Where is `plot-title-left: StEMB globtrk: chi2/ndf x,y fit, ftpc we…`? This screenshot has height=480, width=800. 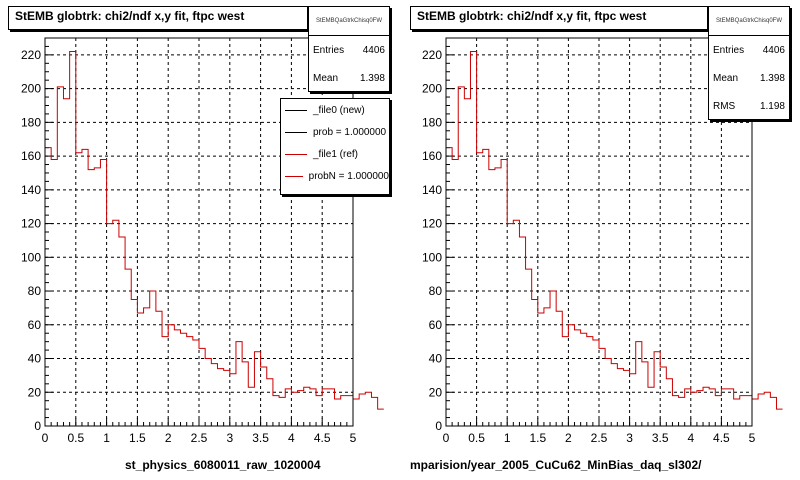
plot-title-left: StEMB globtrk: chi2/ndf x,y fit, ftpc we… is located at coordinates (158, 18).